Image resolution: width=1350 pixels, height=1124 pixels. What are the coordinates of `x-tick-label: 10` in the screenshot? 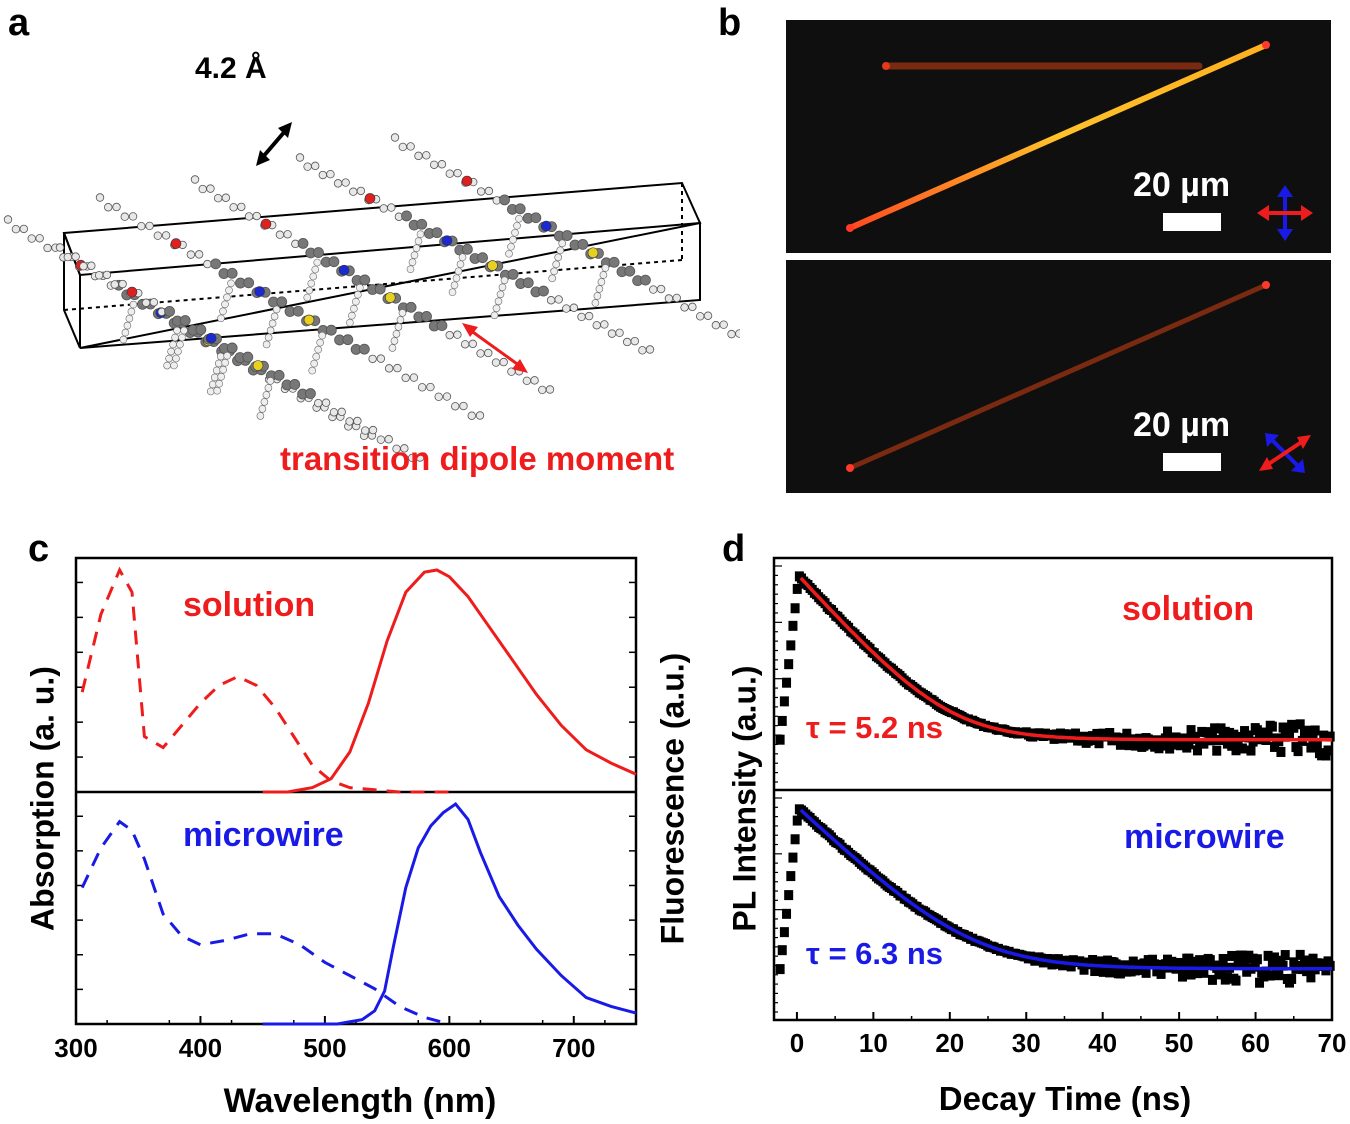 It's located at (873, 1043).